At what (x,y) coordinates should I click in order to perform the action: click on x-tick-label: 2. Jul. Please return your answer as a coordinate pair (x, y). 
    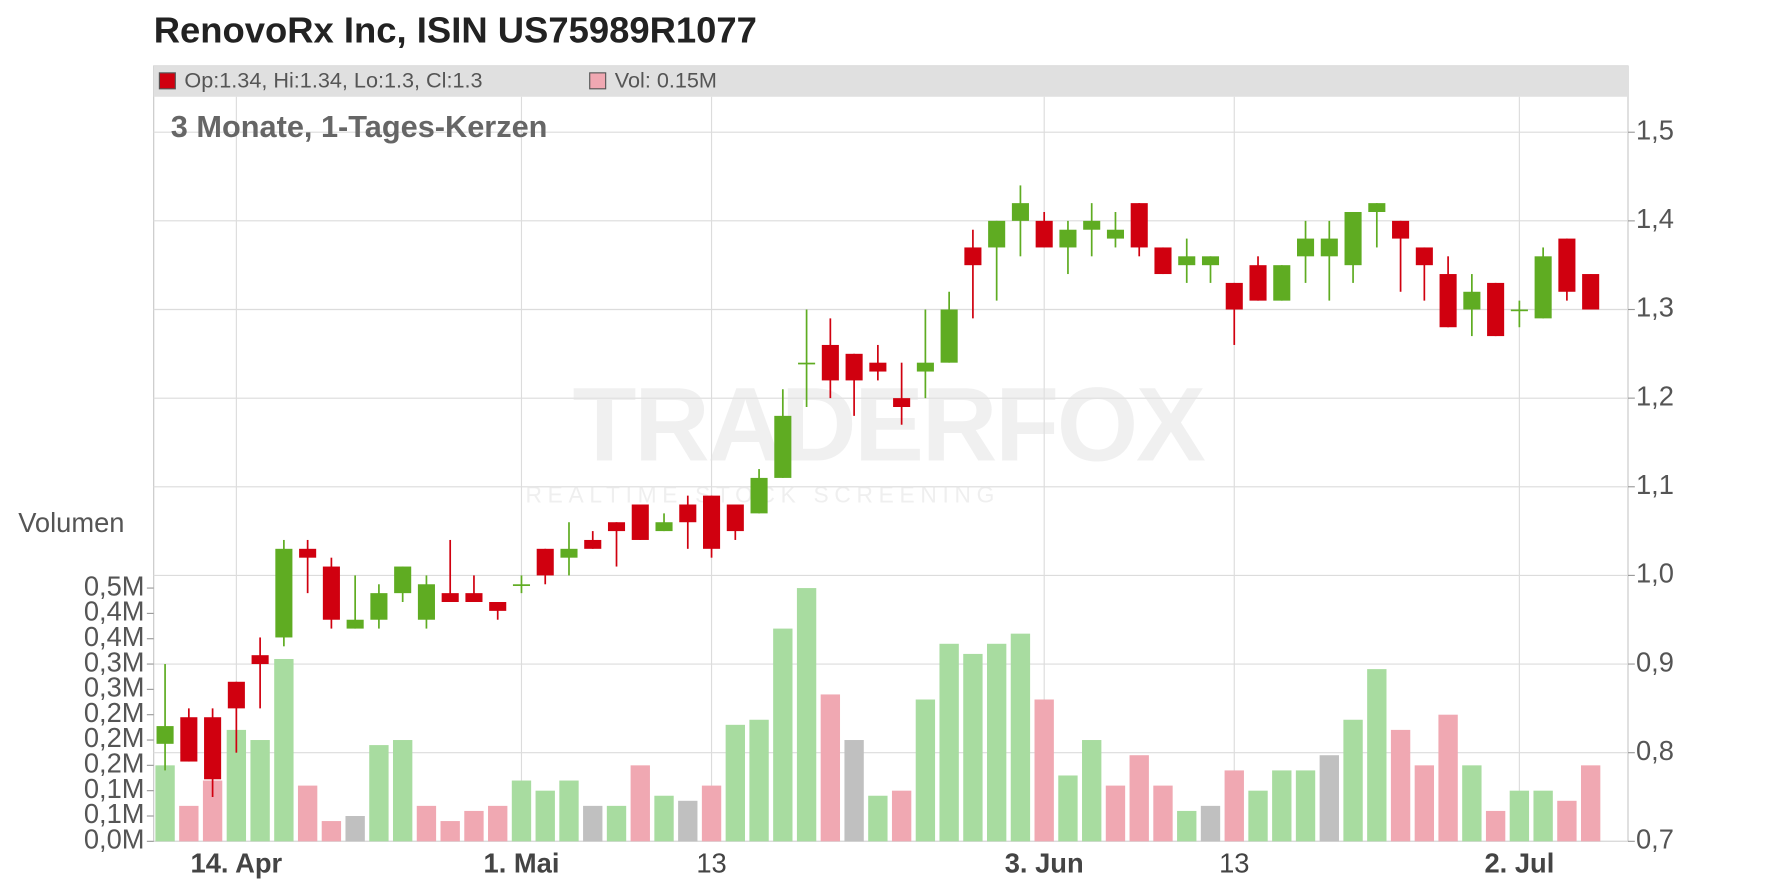
    Looking at the image, I should click on (1519, 862).